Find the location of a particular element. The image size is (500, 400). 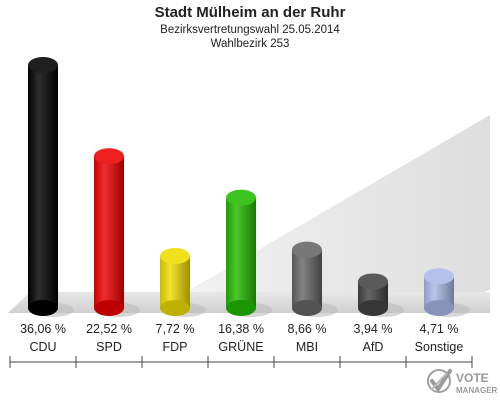

category-label-group: CDU SPD FDP GRÜNE MBI AfD Sonstige is located at coordinates (246, 347).